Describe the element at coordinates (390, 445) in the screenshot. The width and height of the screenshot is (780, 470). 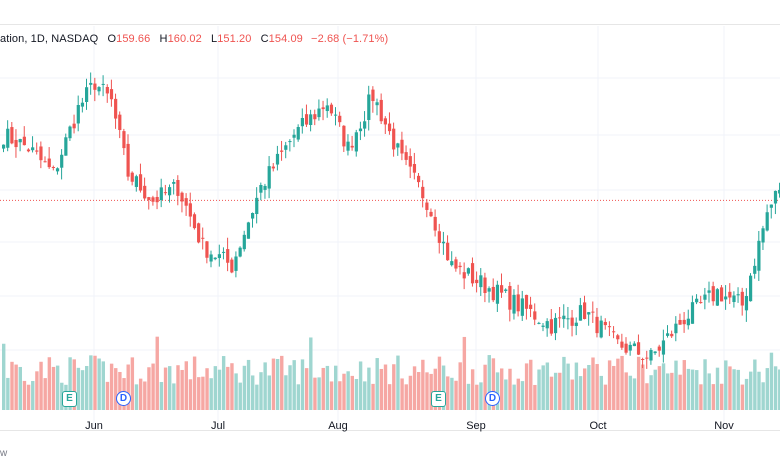
I see `time-axis` at that location.